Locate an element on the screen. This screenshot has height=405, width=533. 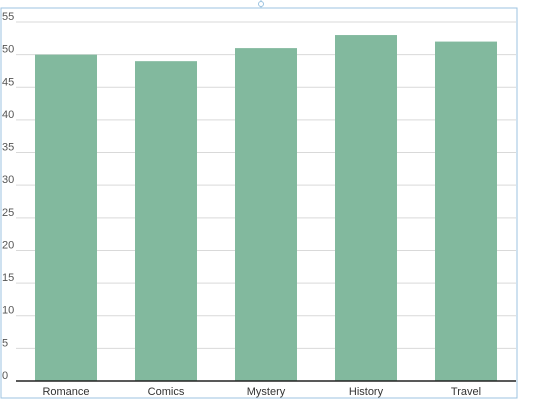
bar-mystery is located at coordinates (266, 214).